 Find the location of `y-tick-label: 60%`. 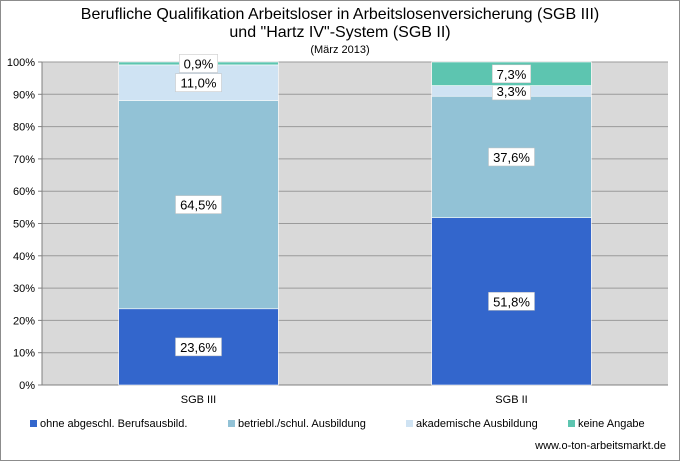

y-tick-label: 60% is located at coordinates (24, 192).